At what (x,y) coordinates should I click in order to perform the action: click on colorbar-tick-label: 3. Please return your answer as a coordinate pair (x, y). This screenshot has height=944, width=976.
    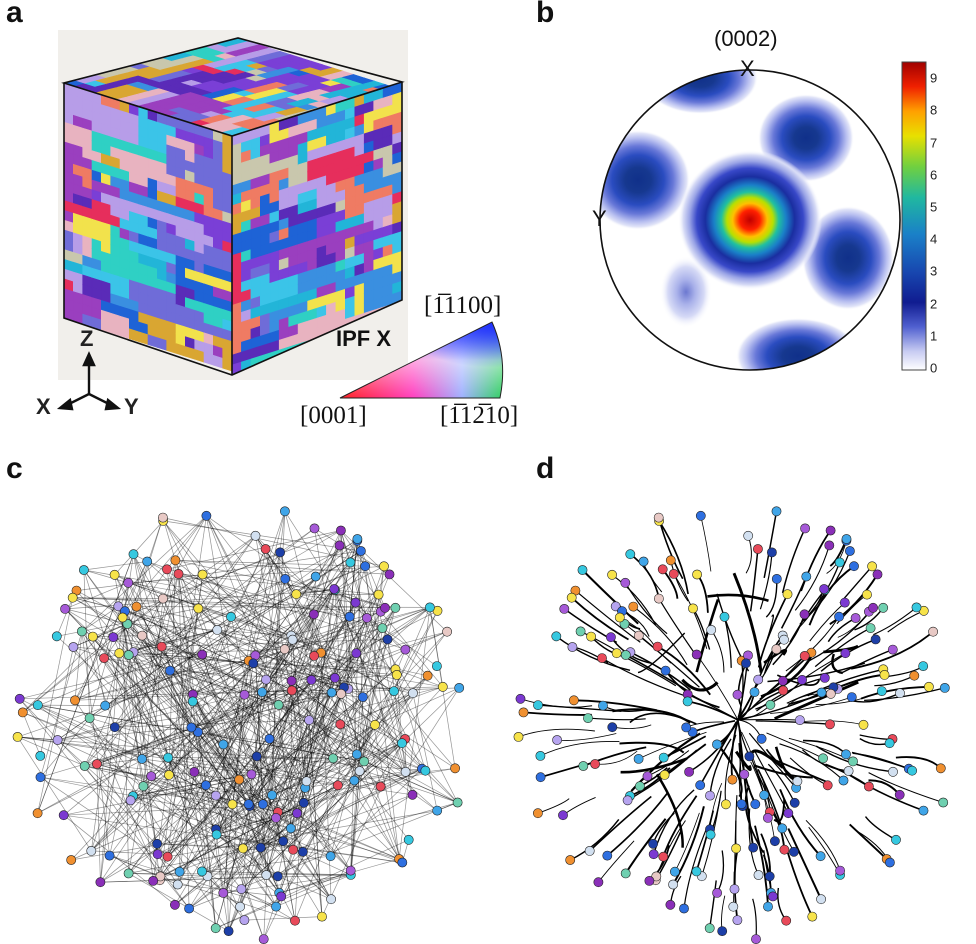
    Looking at the image, I should click on (934, 271).